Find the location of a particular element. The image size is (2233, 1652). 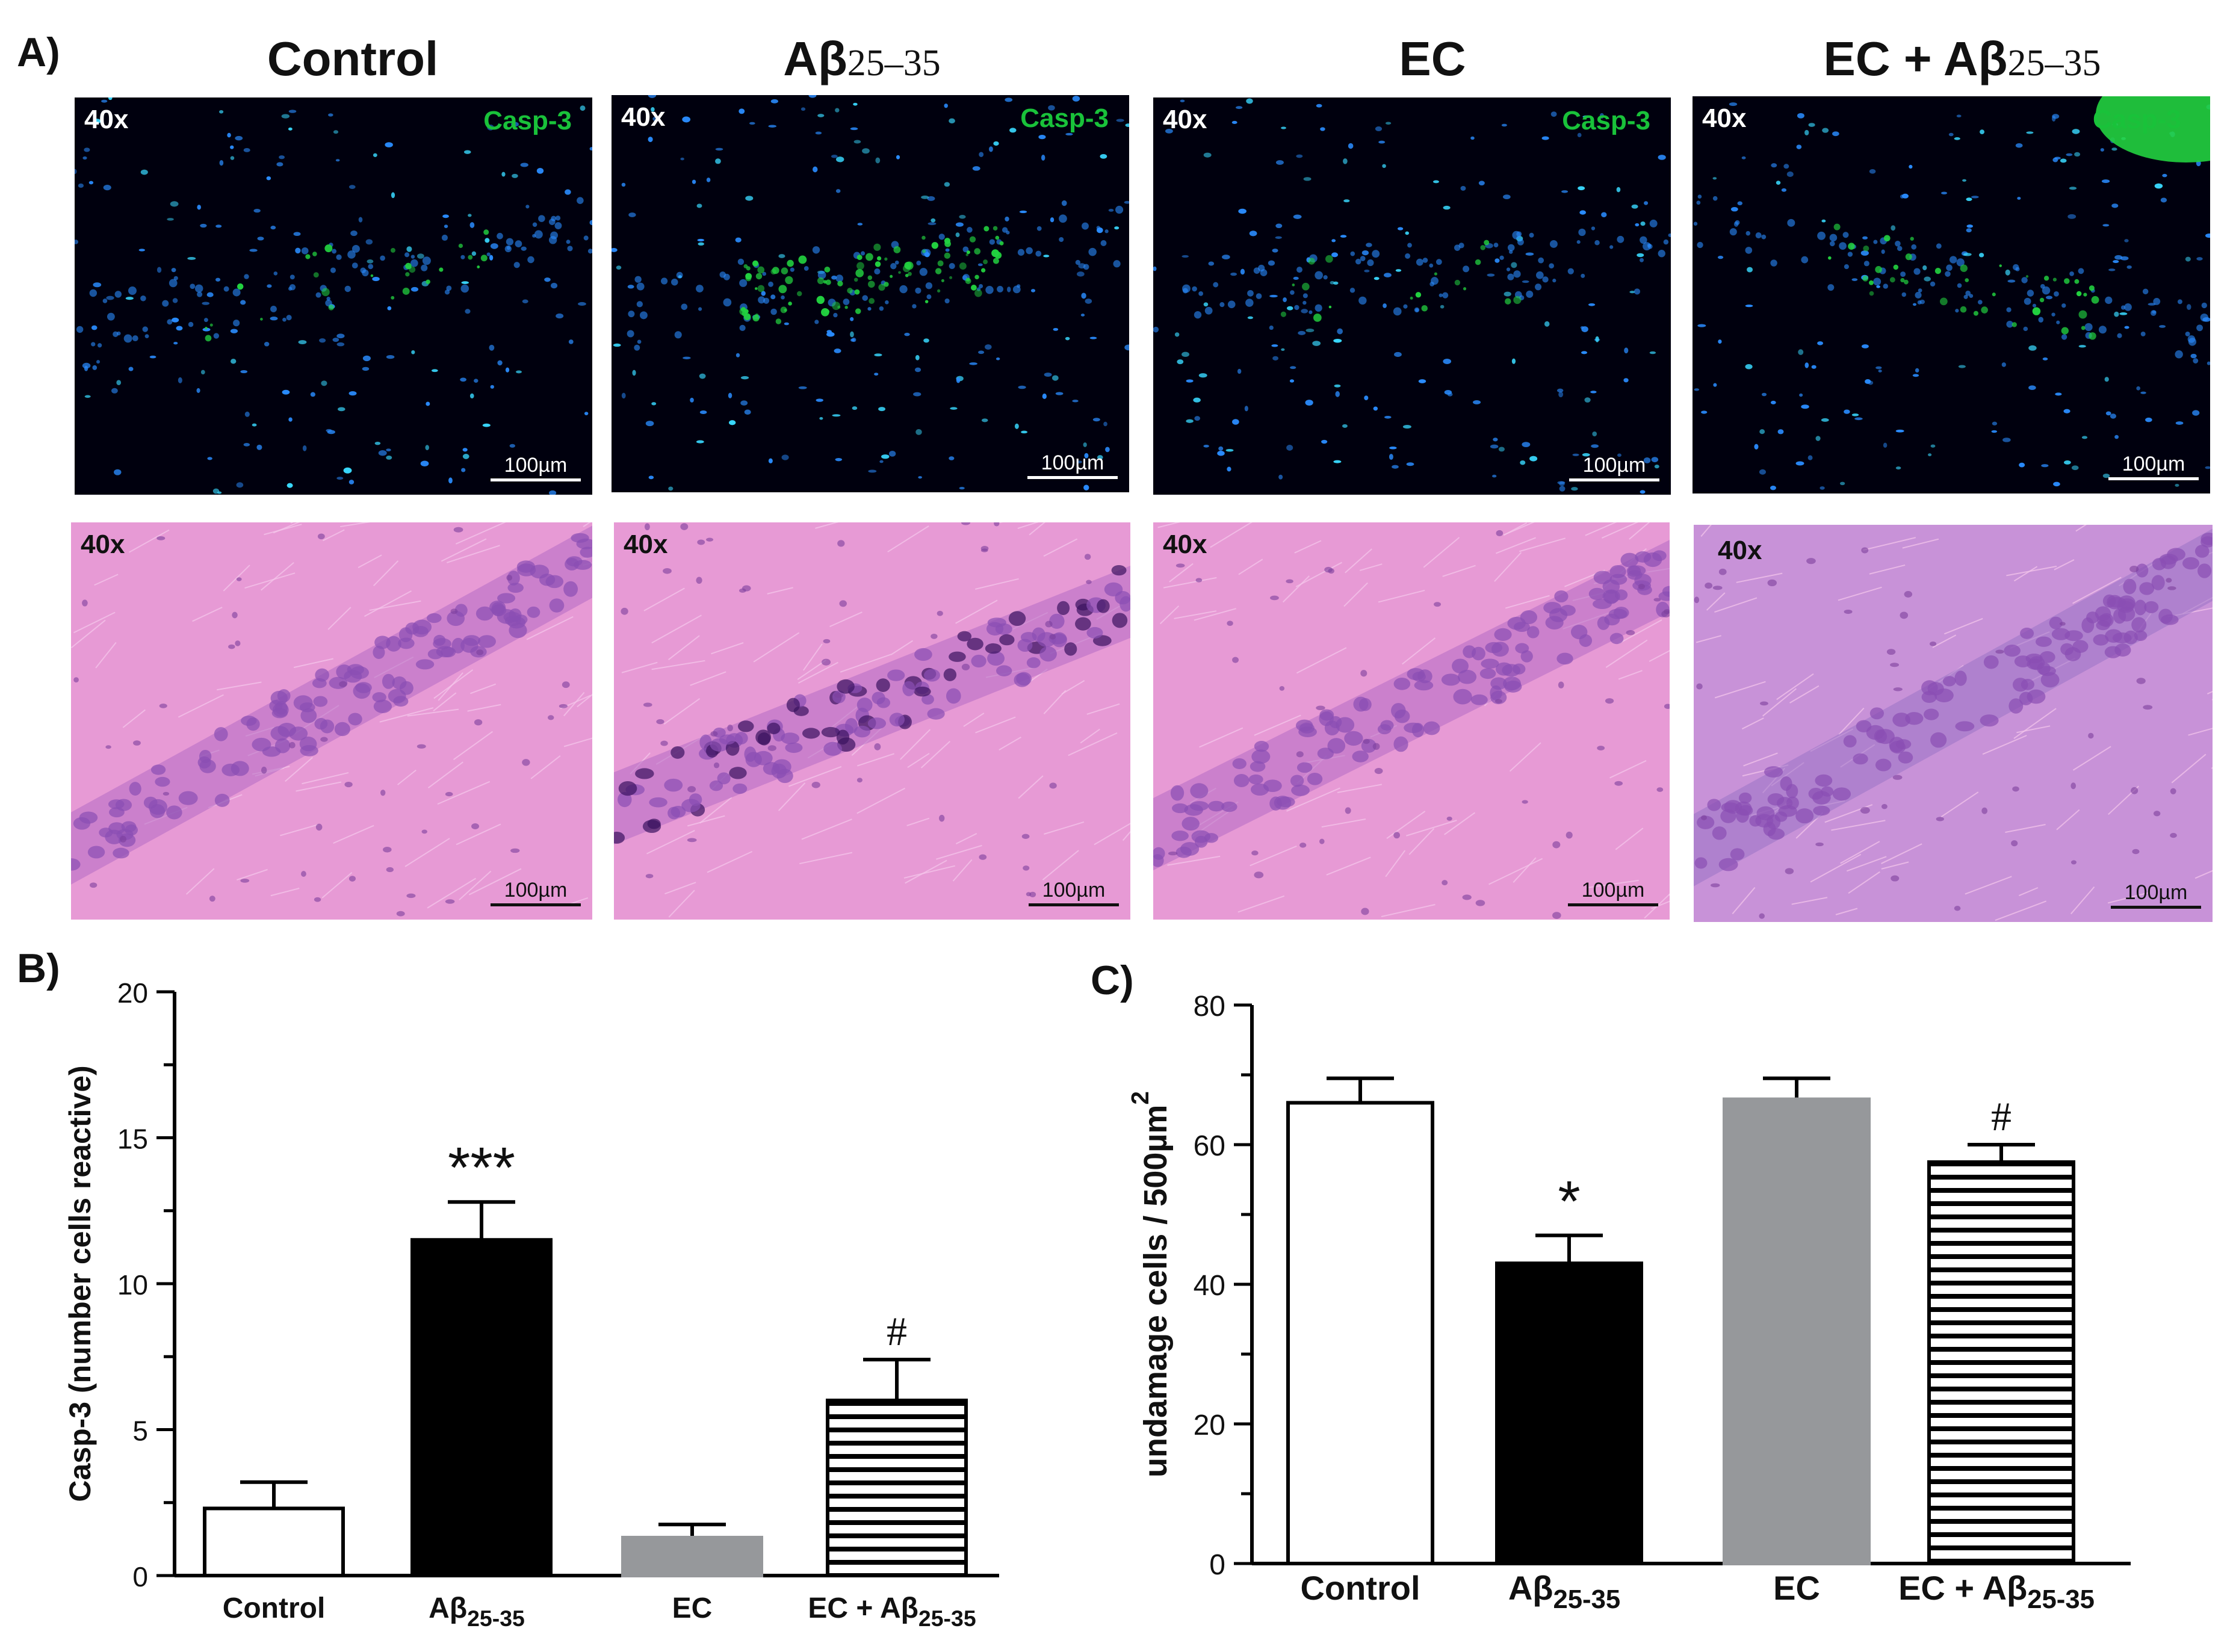

y-tick-label: 60 is located at coordinates (1209, 1146).